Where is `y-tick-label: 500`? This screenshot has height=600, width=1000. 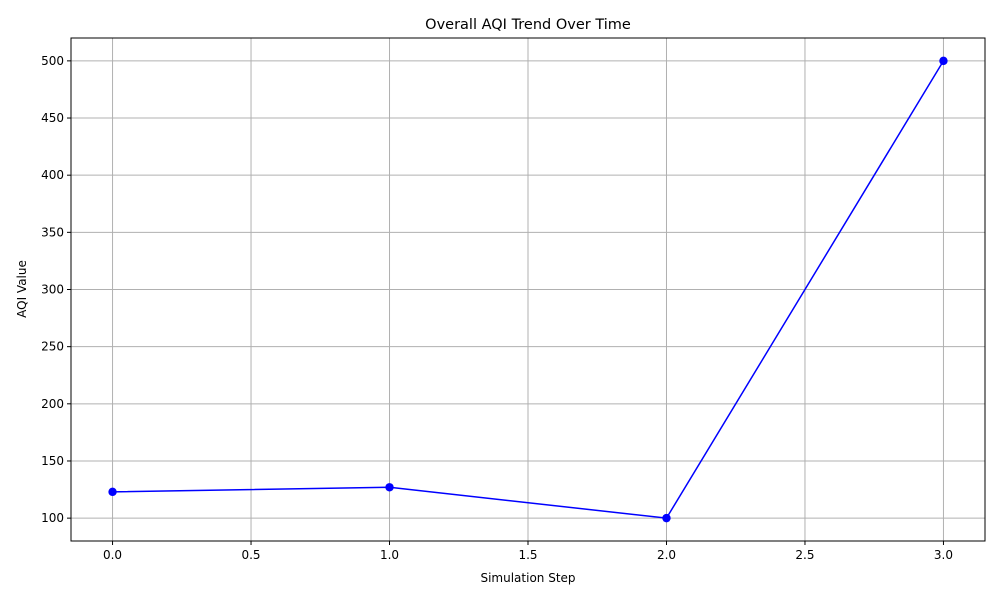
y-tick-label: 500 is located at coordinates (52, 61).